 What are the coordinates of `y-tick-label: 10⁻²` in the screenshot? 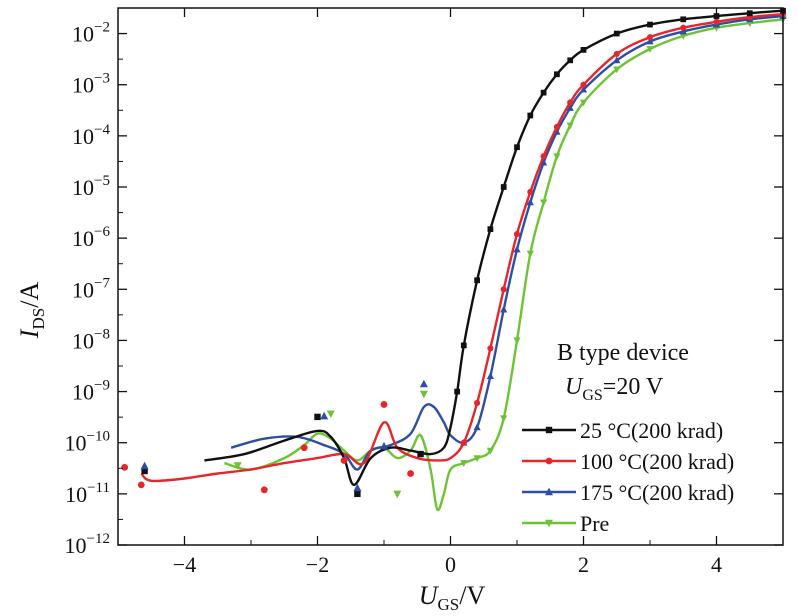 It's located at (91, 33).